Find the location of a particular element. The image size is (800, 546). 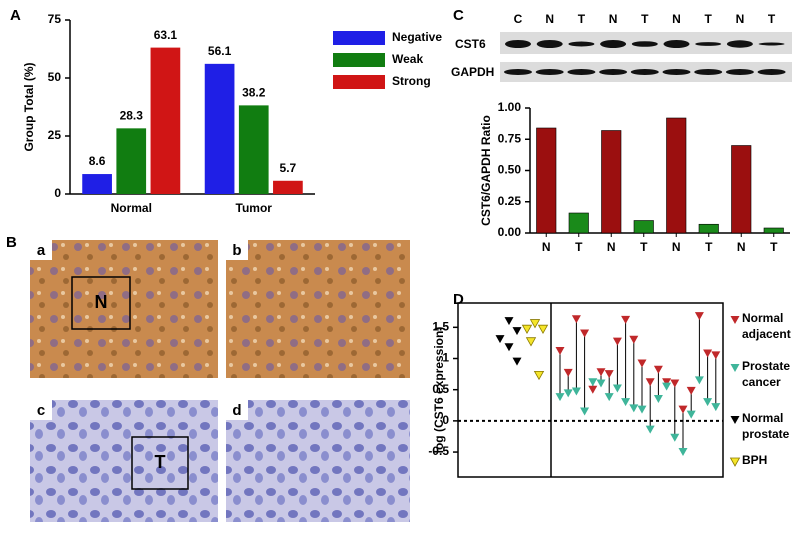

plot-frame is located at coordinates (590, 390).